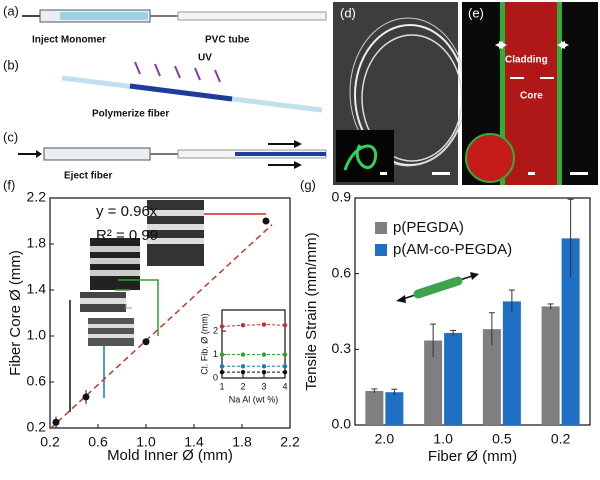 The height and width of the screenshot is (480, 600). I want to click on panel-label: (a), so click(11, 10).